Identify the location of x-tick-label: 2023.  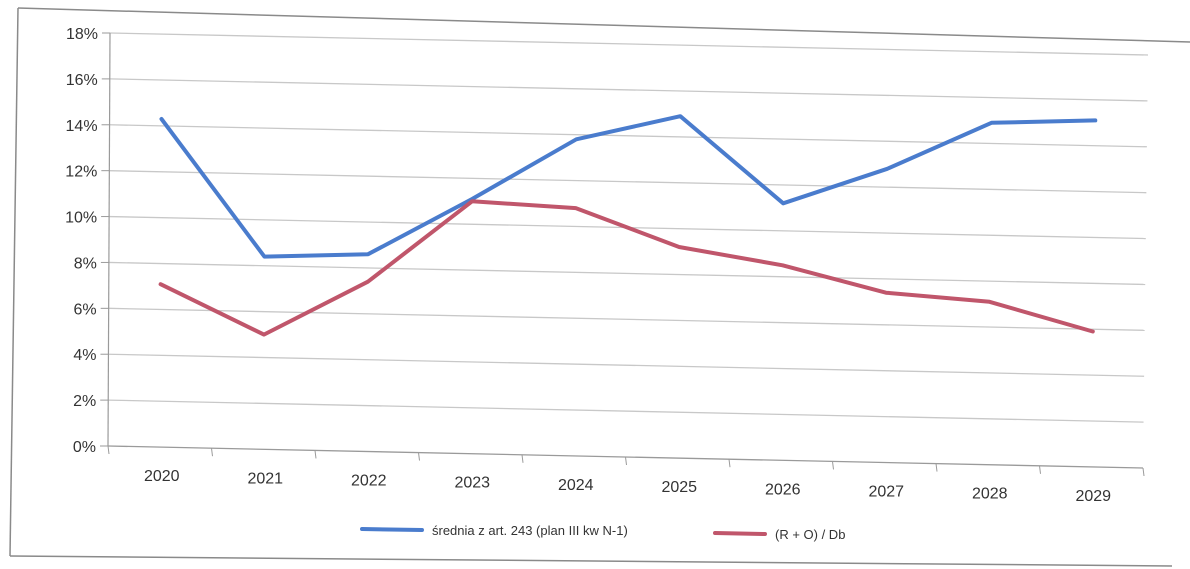
(472, 483).